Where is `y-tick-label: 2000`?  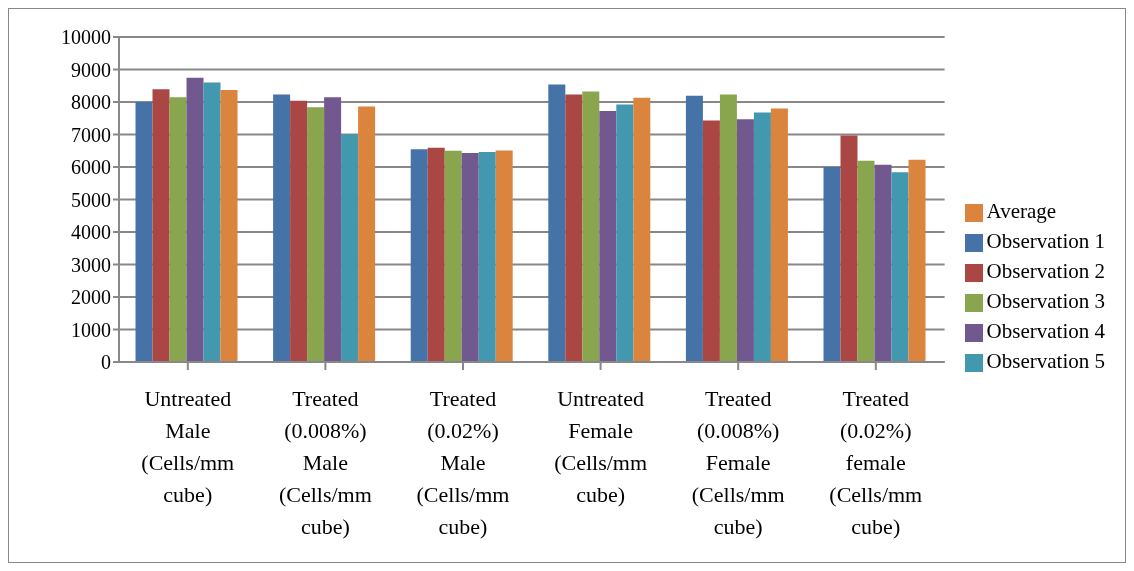 y-tick-label: 2000 is located at coordinates (91, 297).